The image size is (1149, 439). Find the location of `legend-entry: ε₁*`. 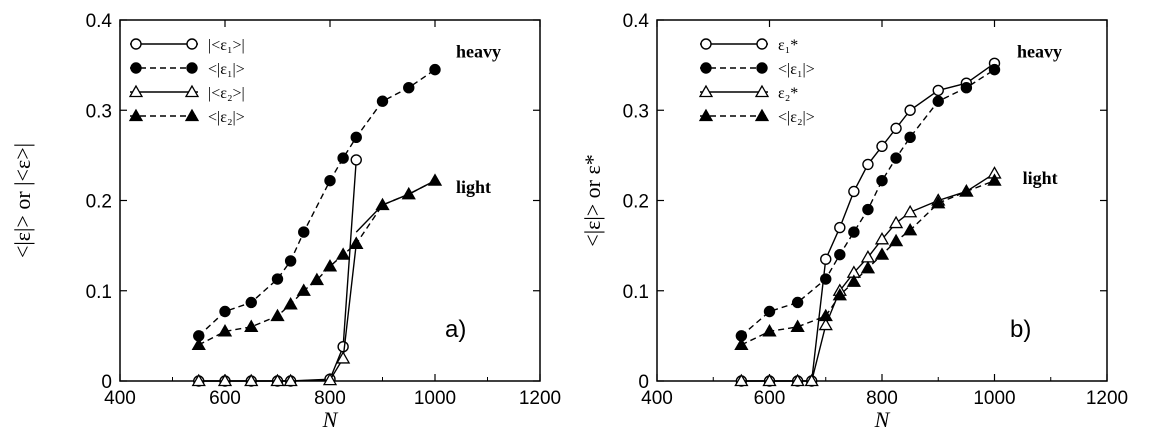

legend-entry: ε₁* is located at coordinates (788, 45).